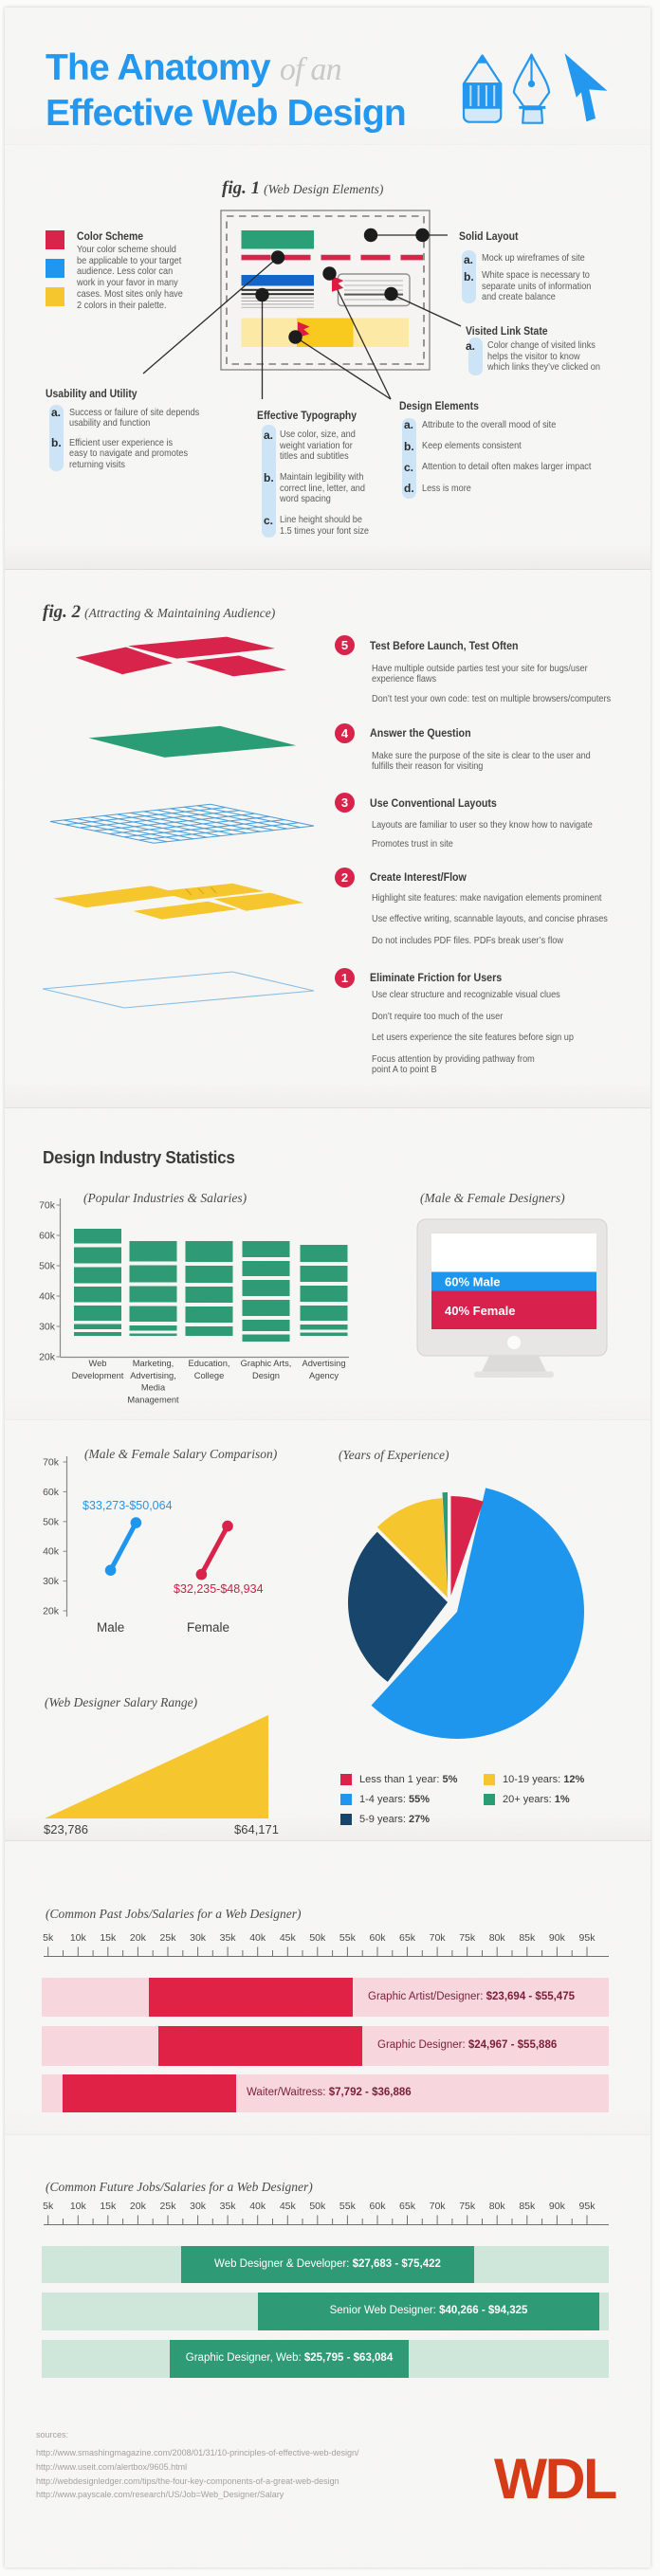  I want to click on svg-text: $32,235-$48,934, so click(219, 1589).